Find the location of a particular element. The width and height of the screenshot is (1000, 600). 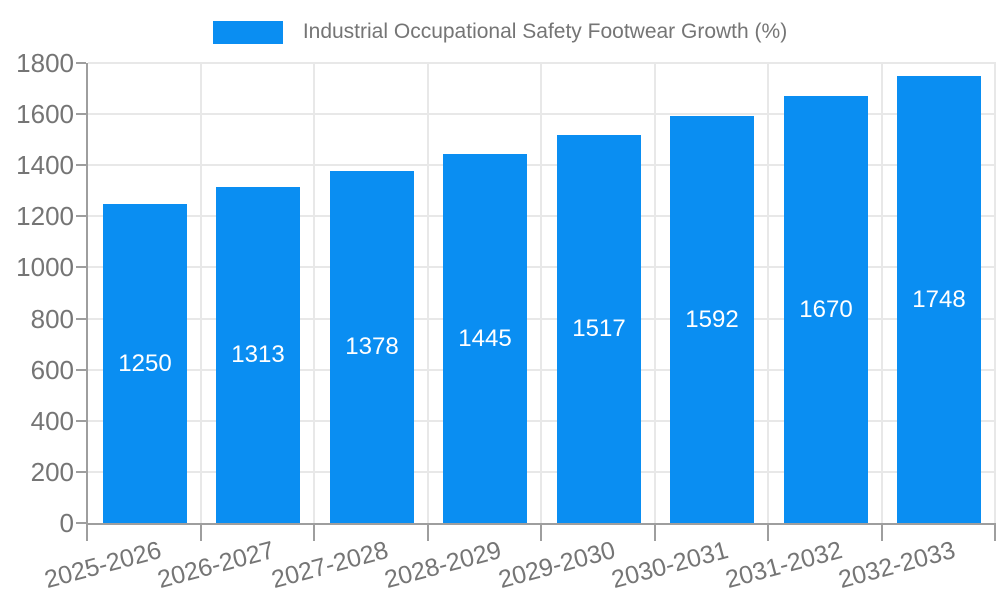

legend-swatch is located at coordinates (247, 32).